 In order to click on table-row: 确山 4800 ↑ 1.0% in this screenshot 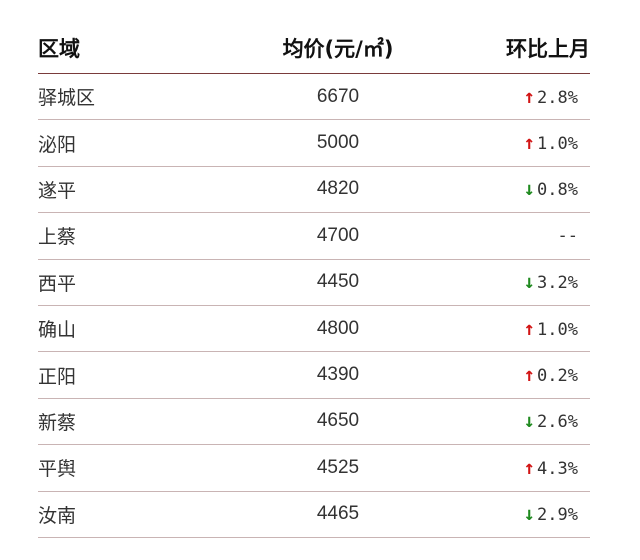, I will do `click(314, 329)`.